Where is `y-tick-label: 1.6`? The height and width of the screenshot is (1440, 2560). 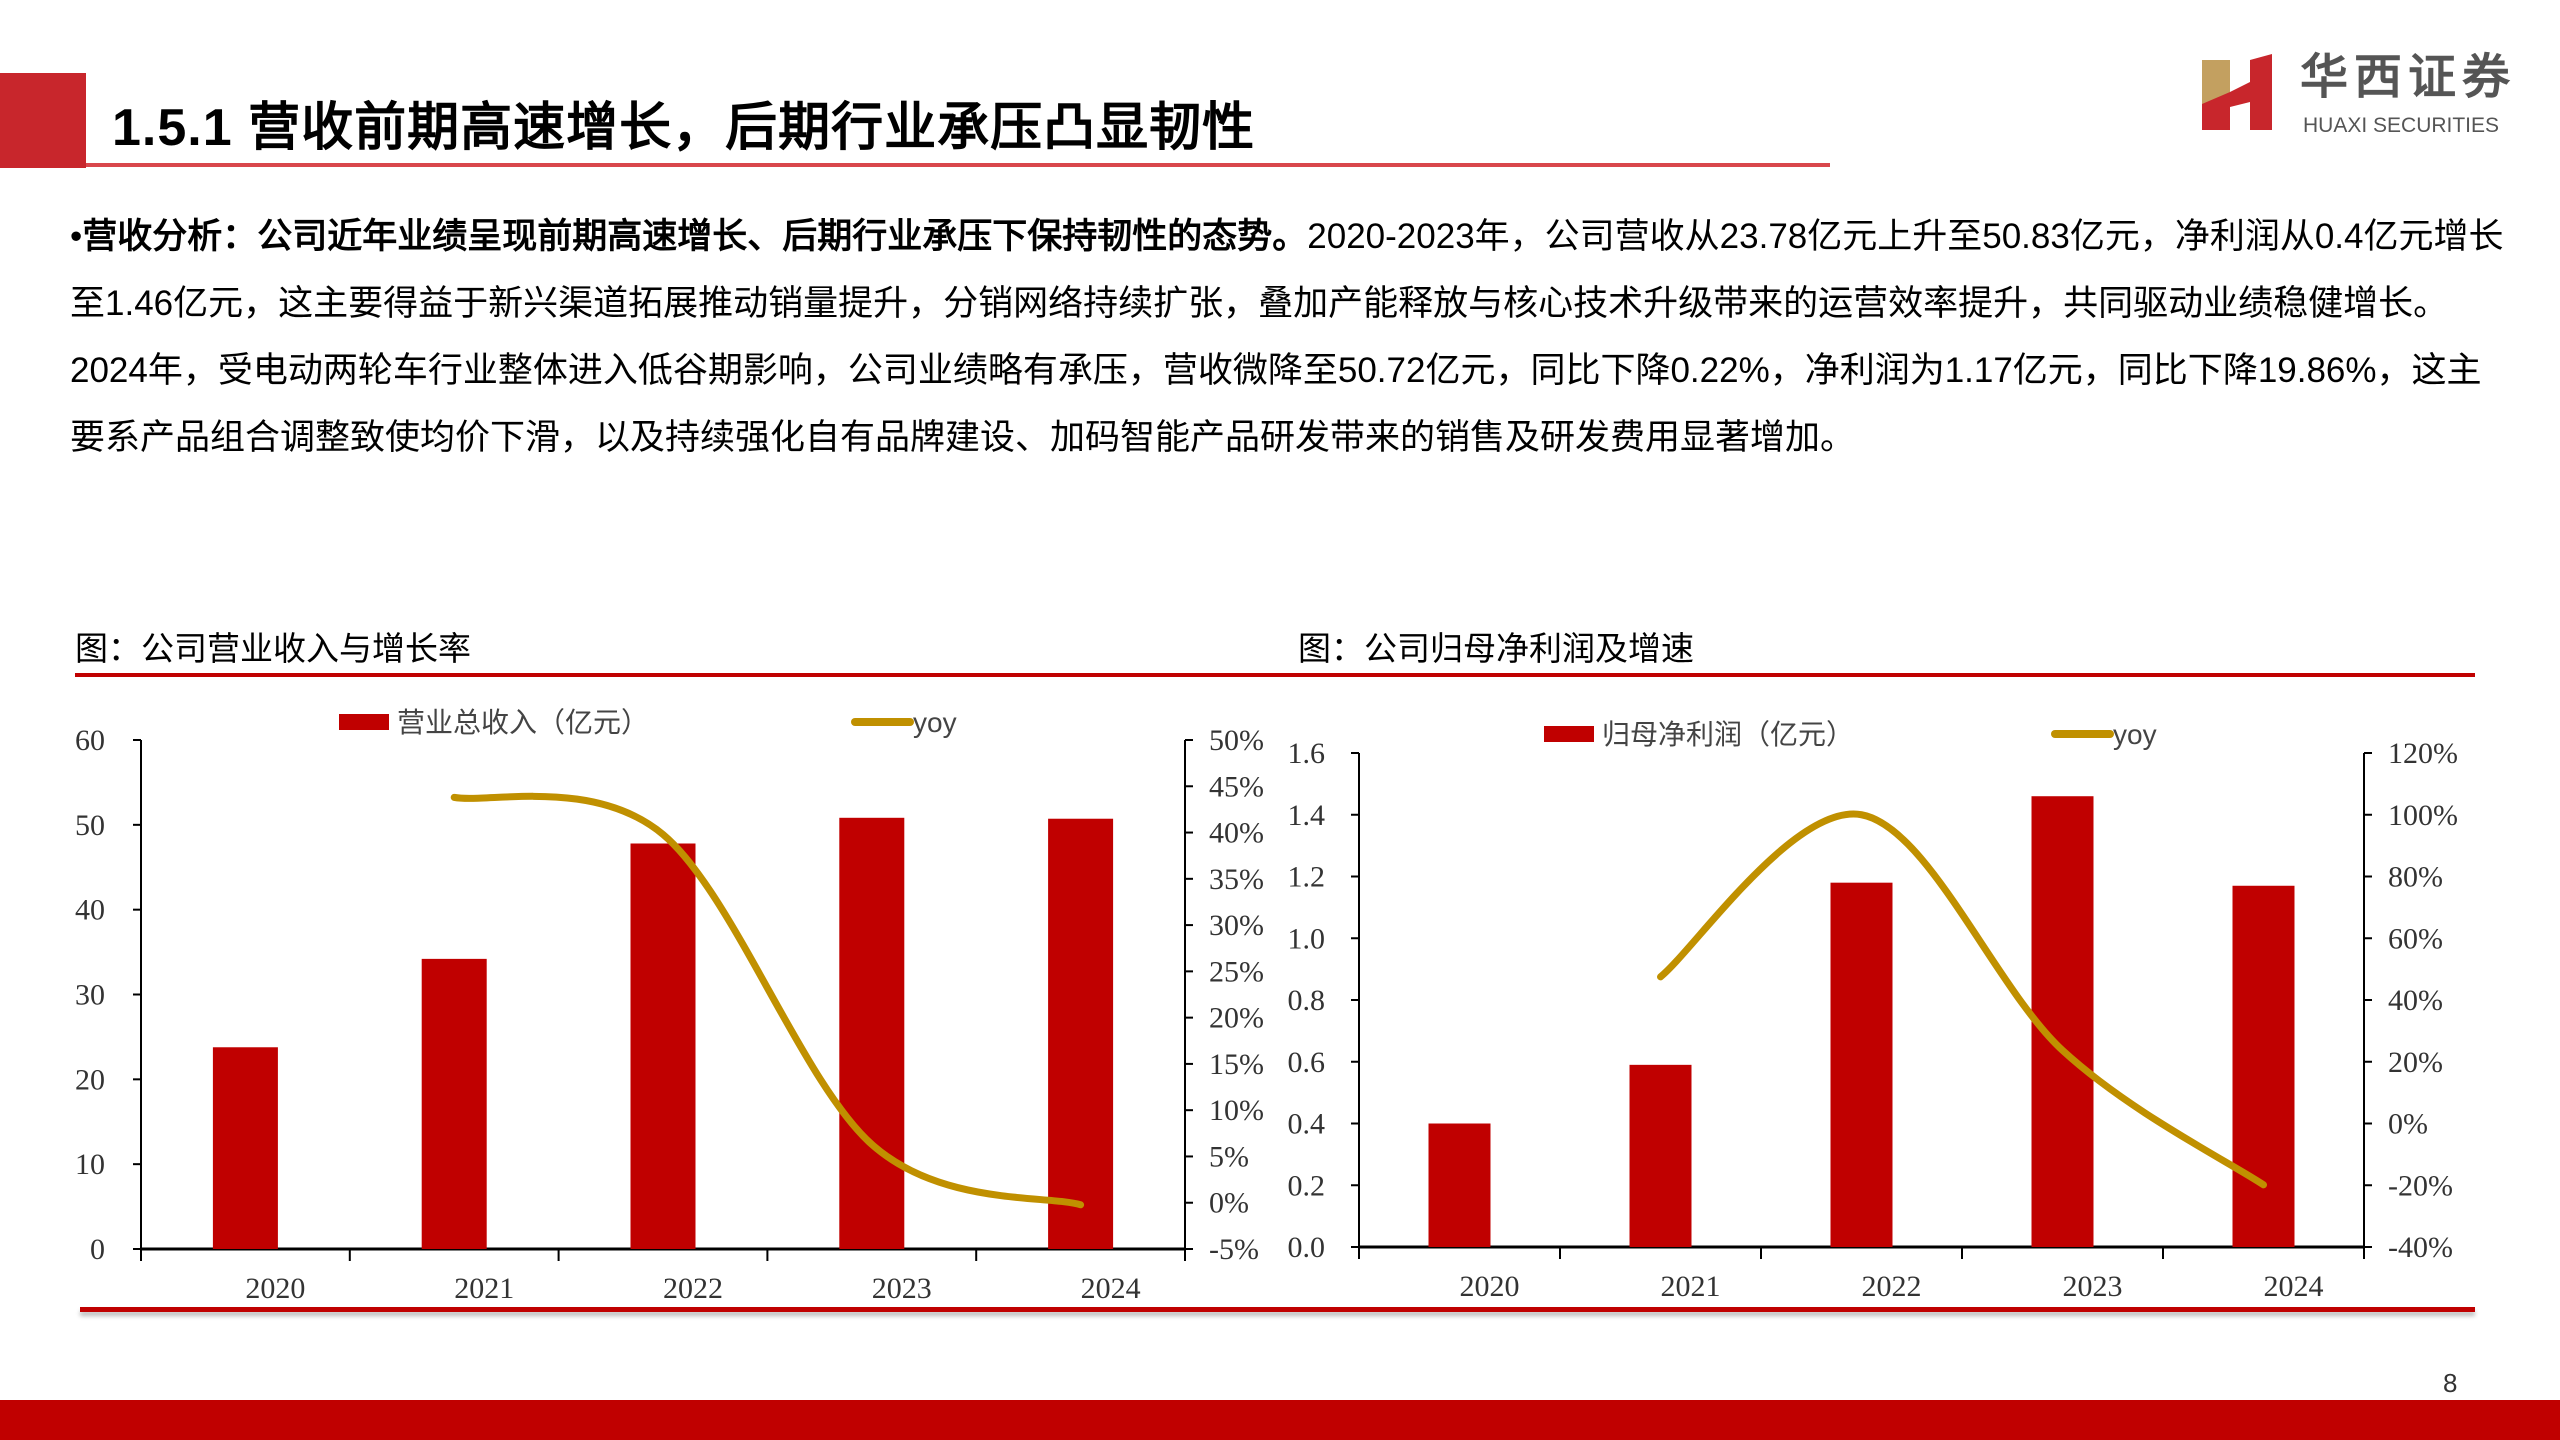 y-tick-label: 1.6 is located at coordinates (1307, 753).